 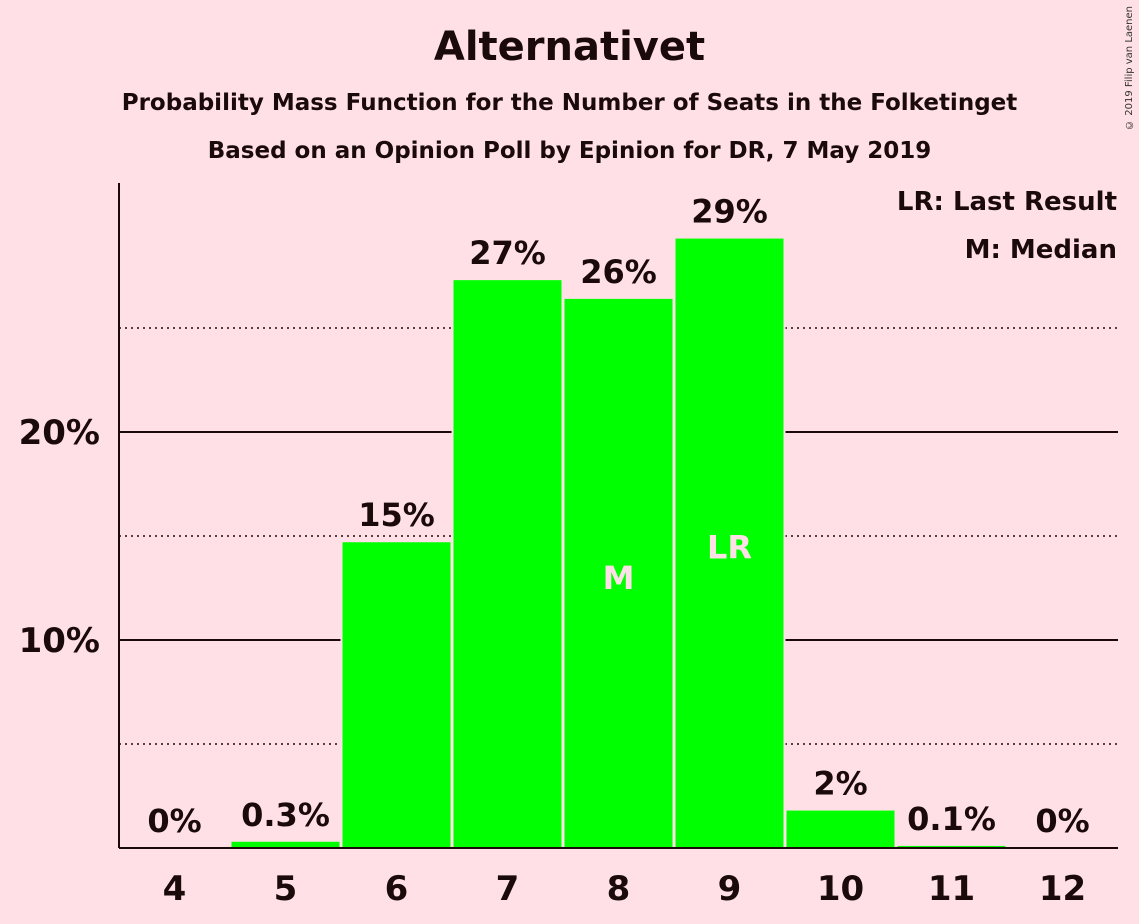 What do you see at coordinates (840, 889) in the screenshot?
I see `x-tick-label: 10` at bounding box center [840, 889].